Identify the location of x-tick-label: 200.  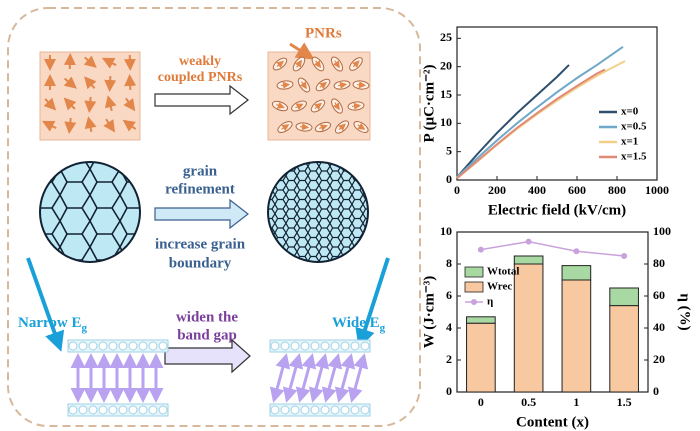
(497, 190).